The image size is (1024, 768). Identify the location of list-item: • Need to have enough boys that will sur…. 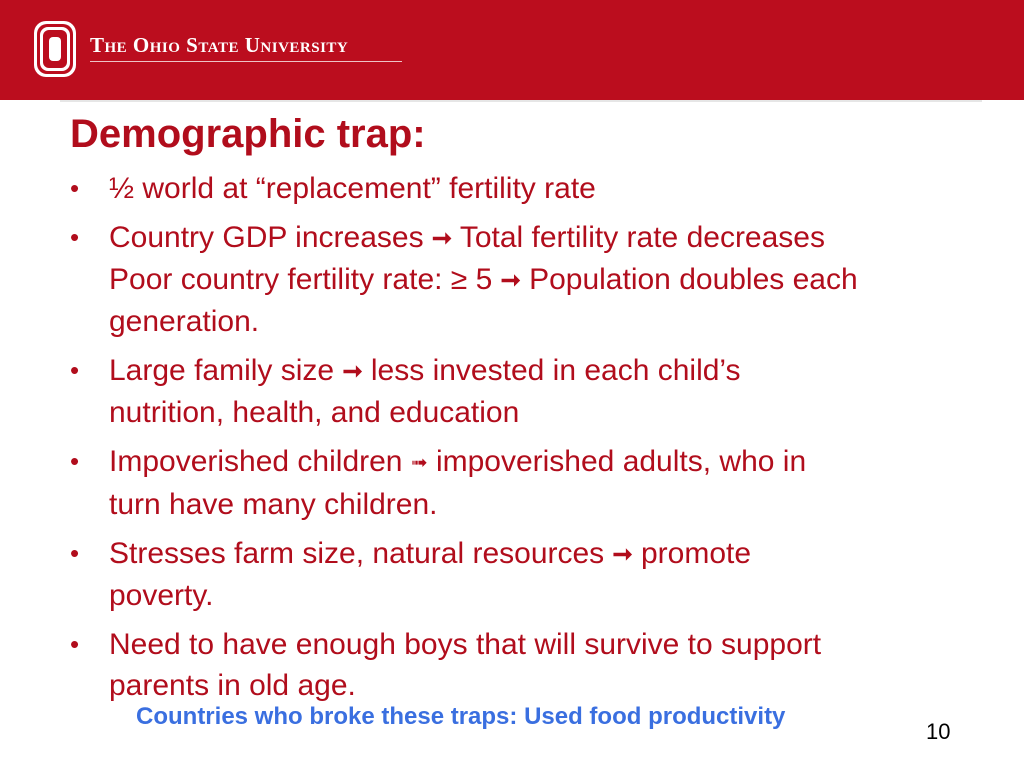
(525, 665).